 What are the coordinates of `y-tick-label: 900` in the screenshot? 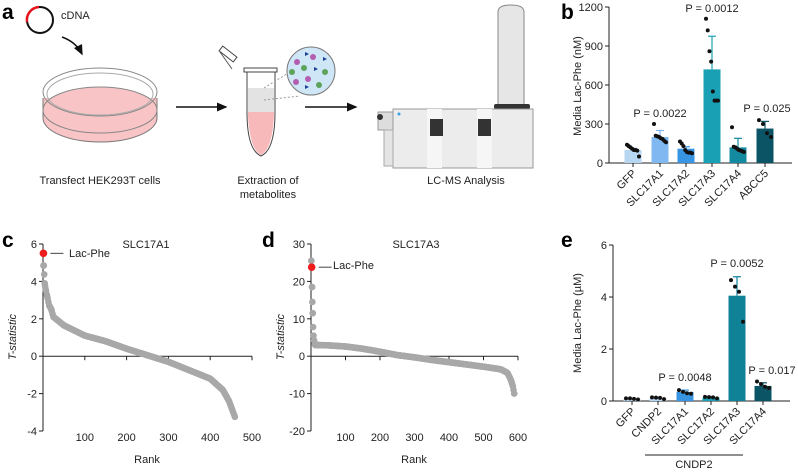 It's located at (594, 47).